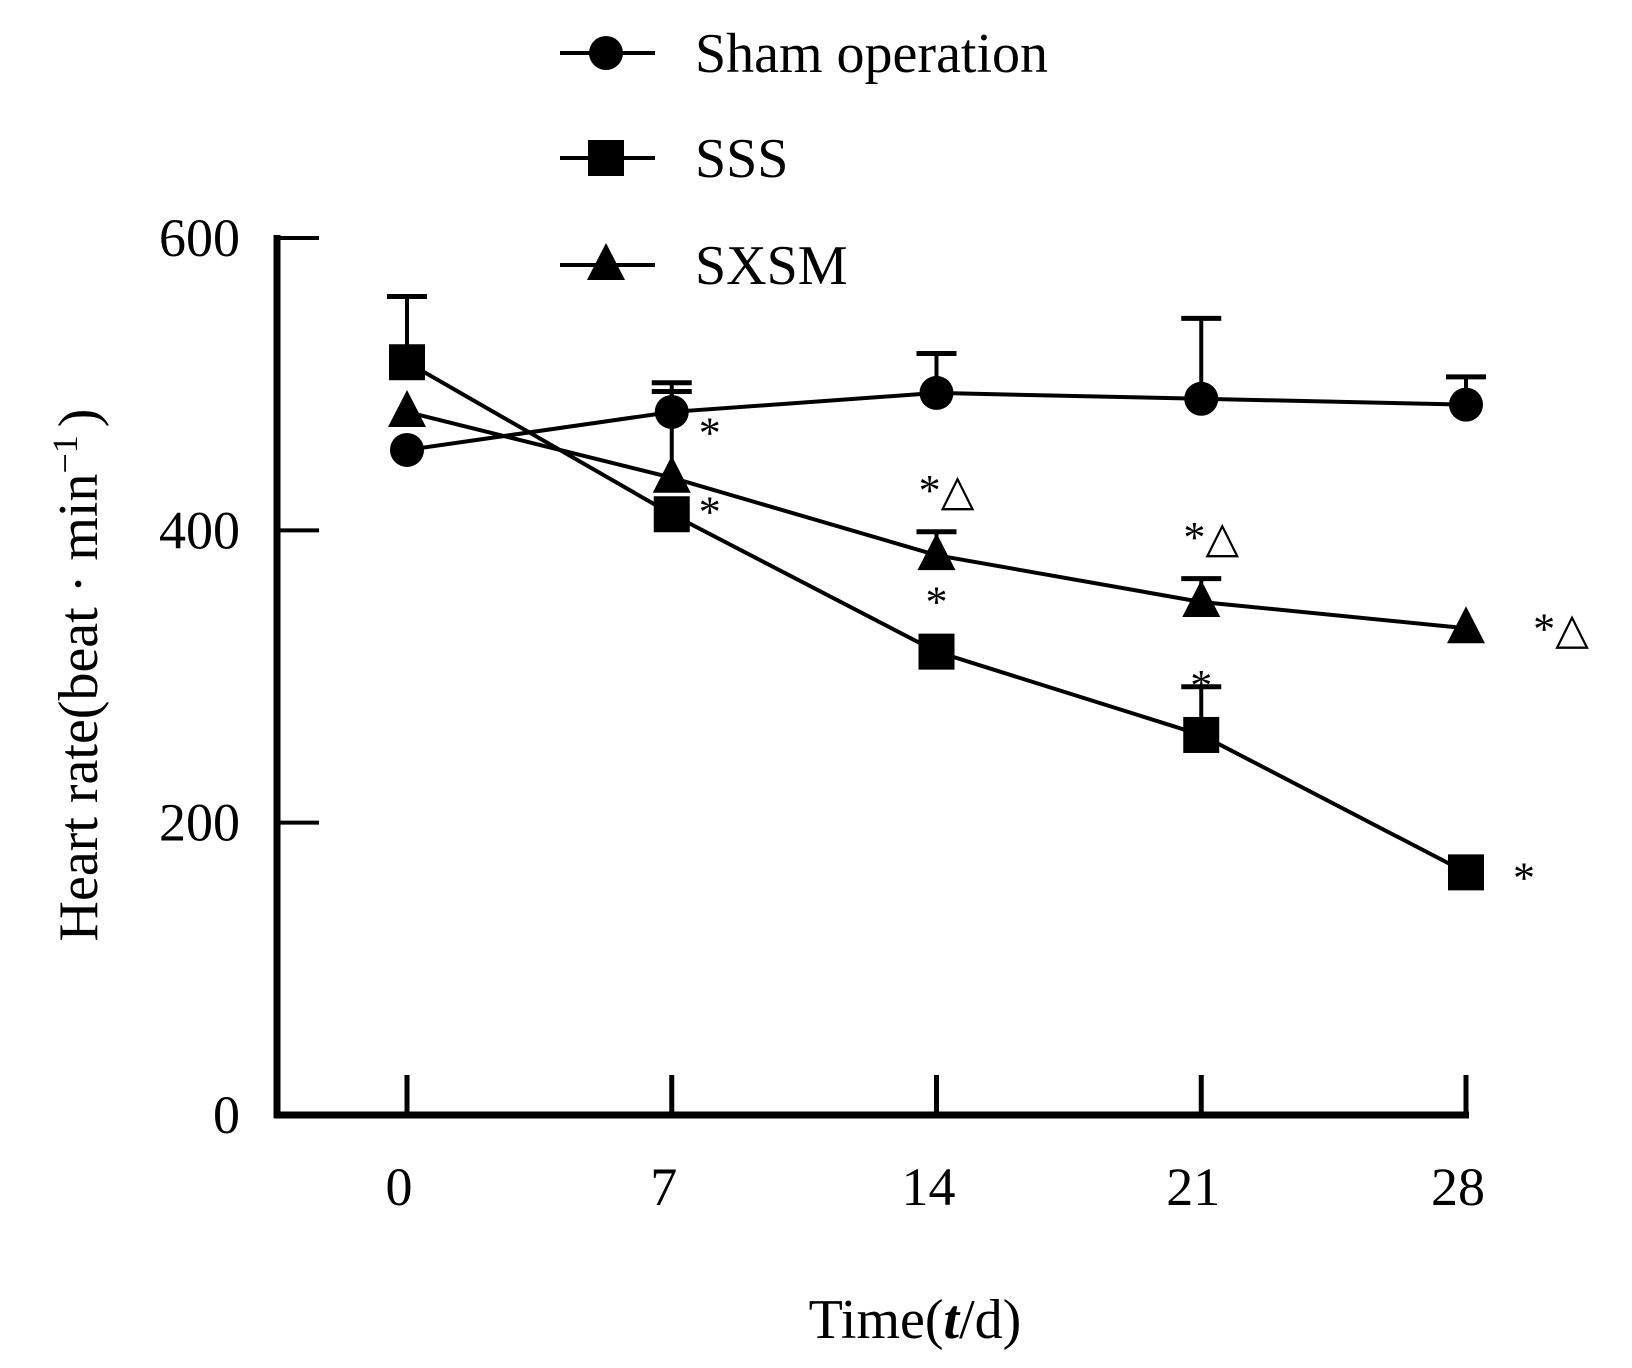  I want to click on legend-circle-icon, so click(606, 53).